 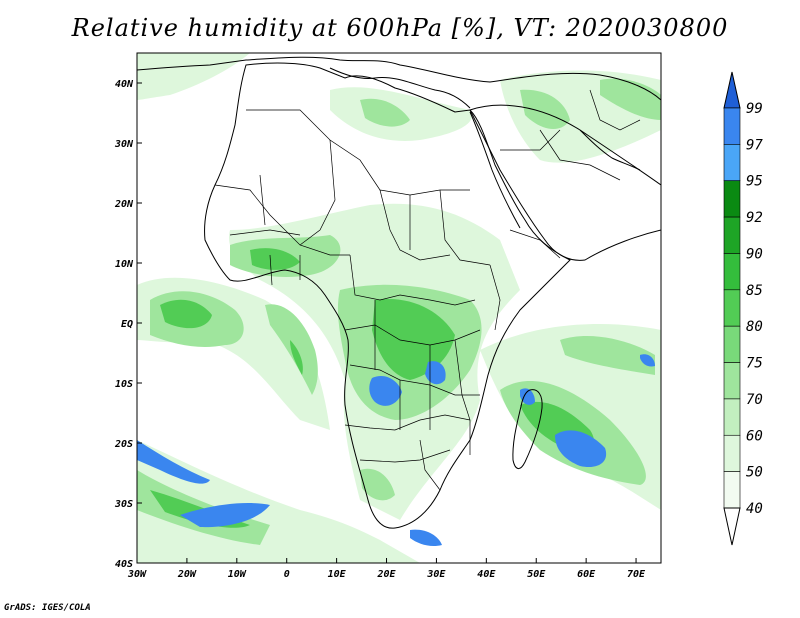 I want to click on mediterranean-coastline, so click(x=400, y=88).